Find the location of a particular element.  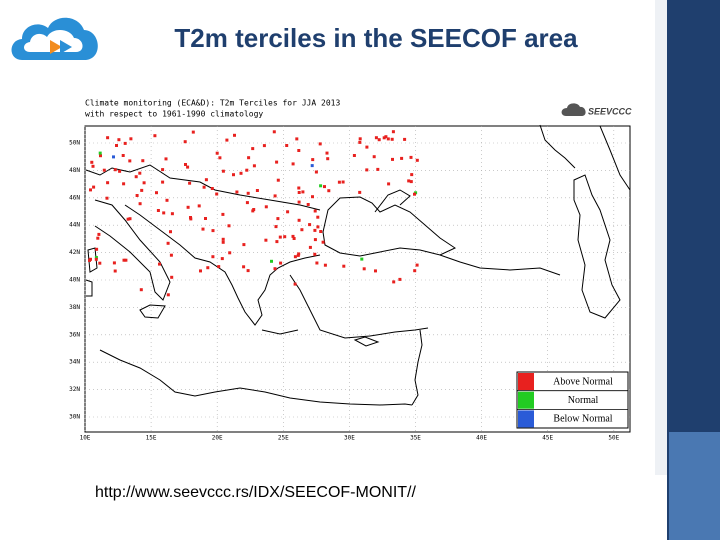

legend-swatch is located at coordinates (526, 419).